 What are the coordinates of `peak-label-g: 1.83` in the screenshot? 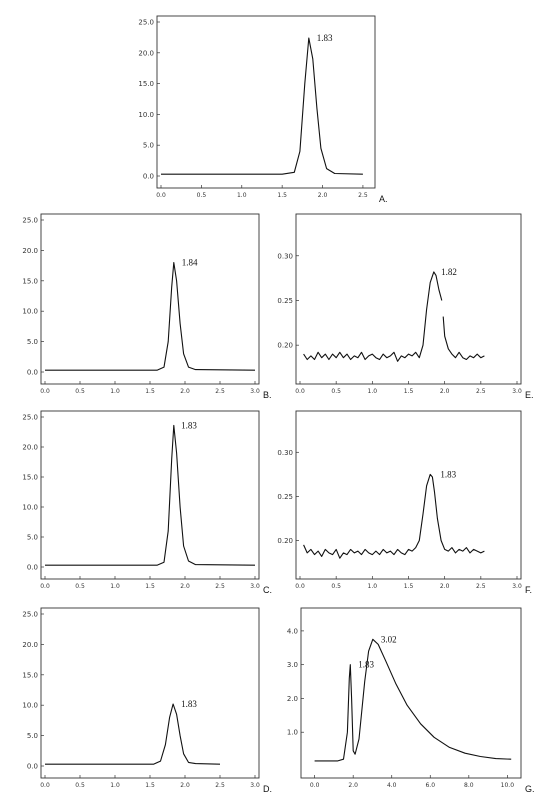 It's located at (366, 665).